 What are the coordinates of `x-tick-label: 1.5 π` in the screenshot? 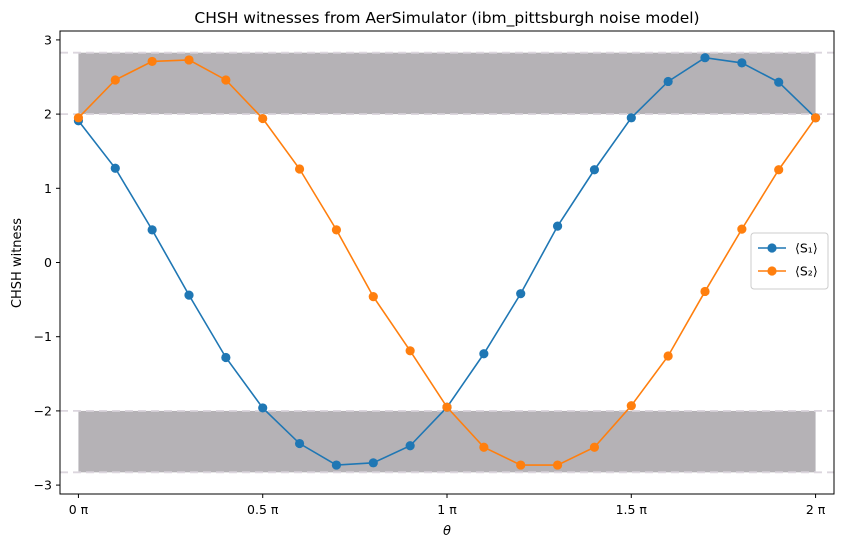 It's located at (632, 509).